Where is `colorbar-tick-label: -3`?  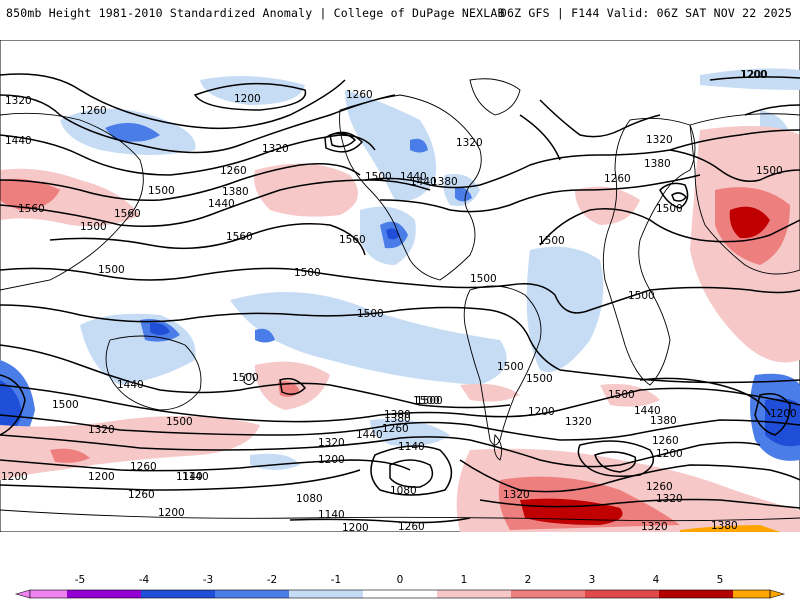 colorbar-tick-label: -3 is located at coordinates (208, 580).